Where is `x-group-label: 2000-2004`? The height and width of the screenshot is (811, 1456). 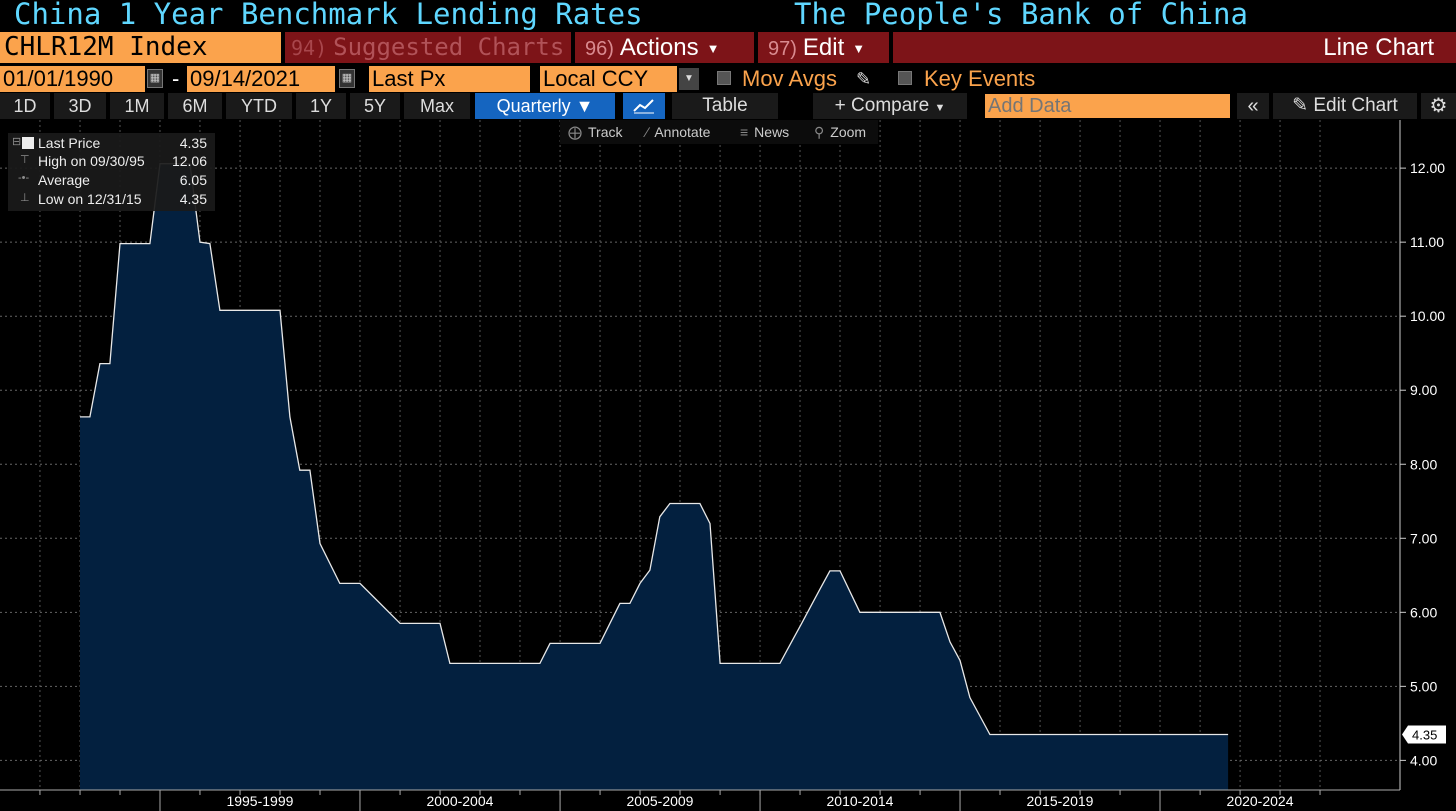
x-group-label: 2000-2004 is located at coordinates (459, 801).